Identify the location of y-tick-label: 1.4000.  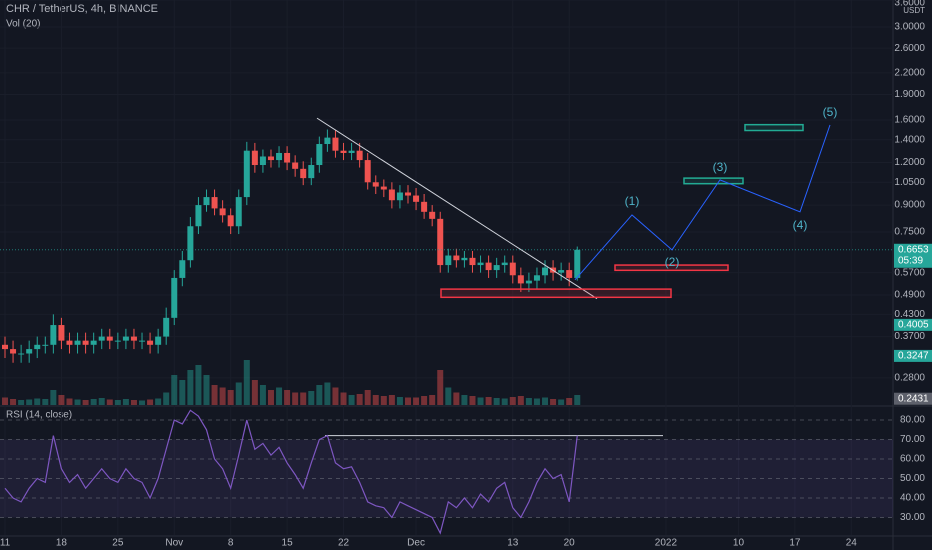
(909, 139).